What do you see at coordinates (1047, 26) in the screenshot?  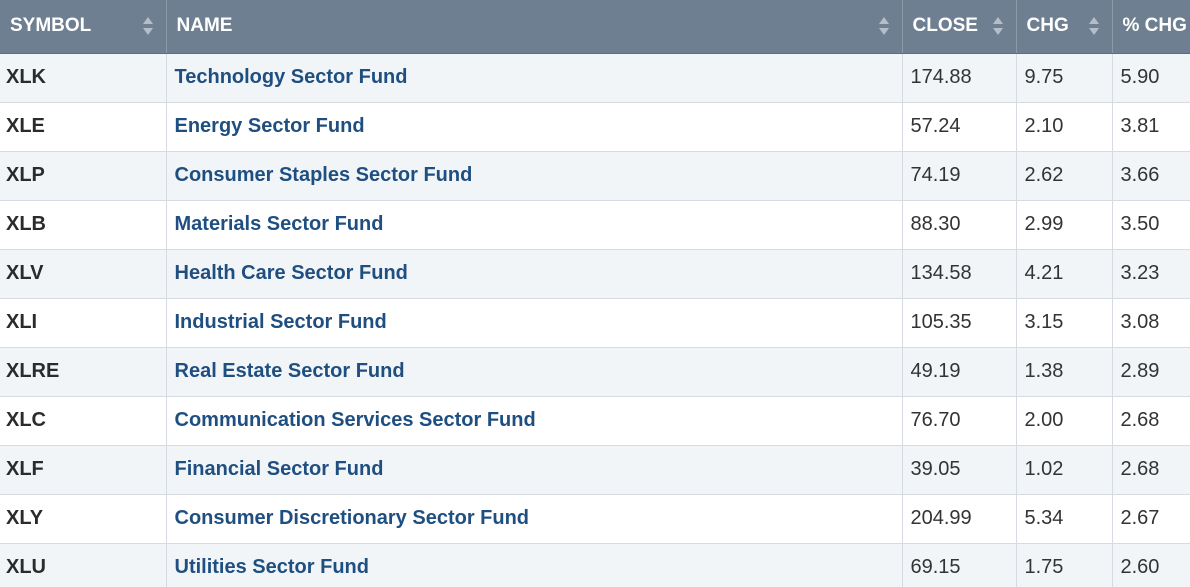 I see `column-header-label: CHG` at bounding box center [1047, 26].